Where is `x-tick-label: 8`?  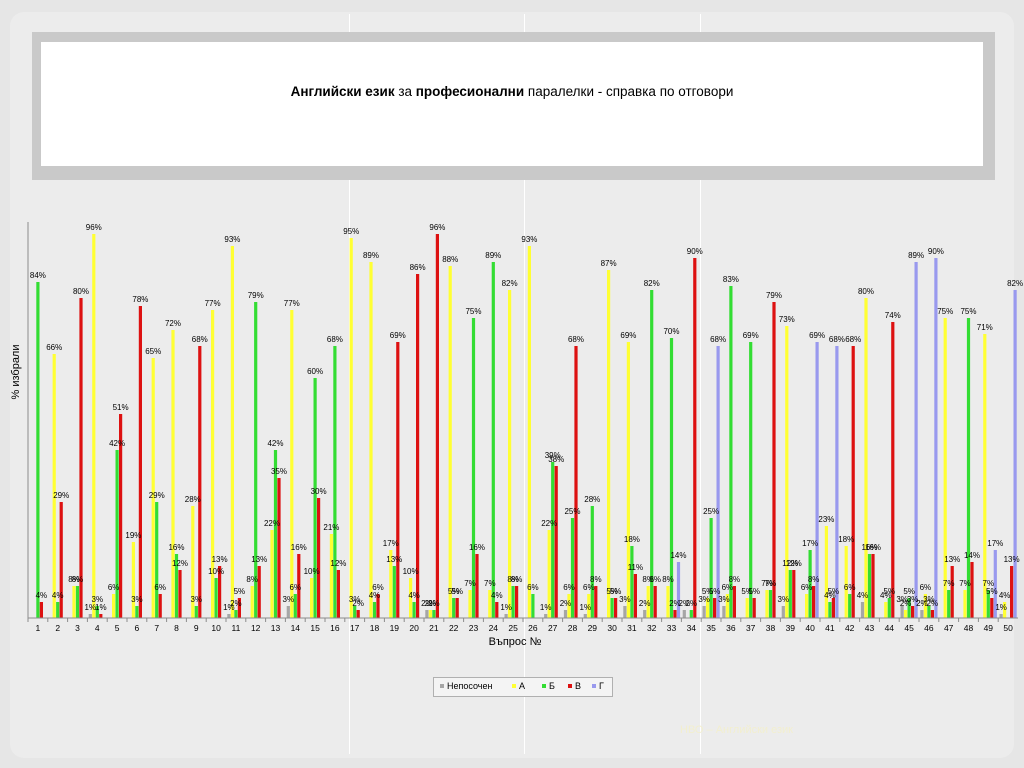 x-tick-label: 8 is located at coordinates (176, 628).